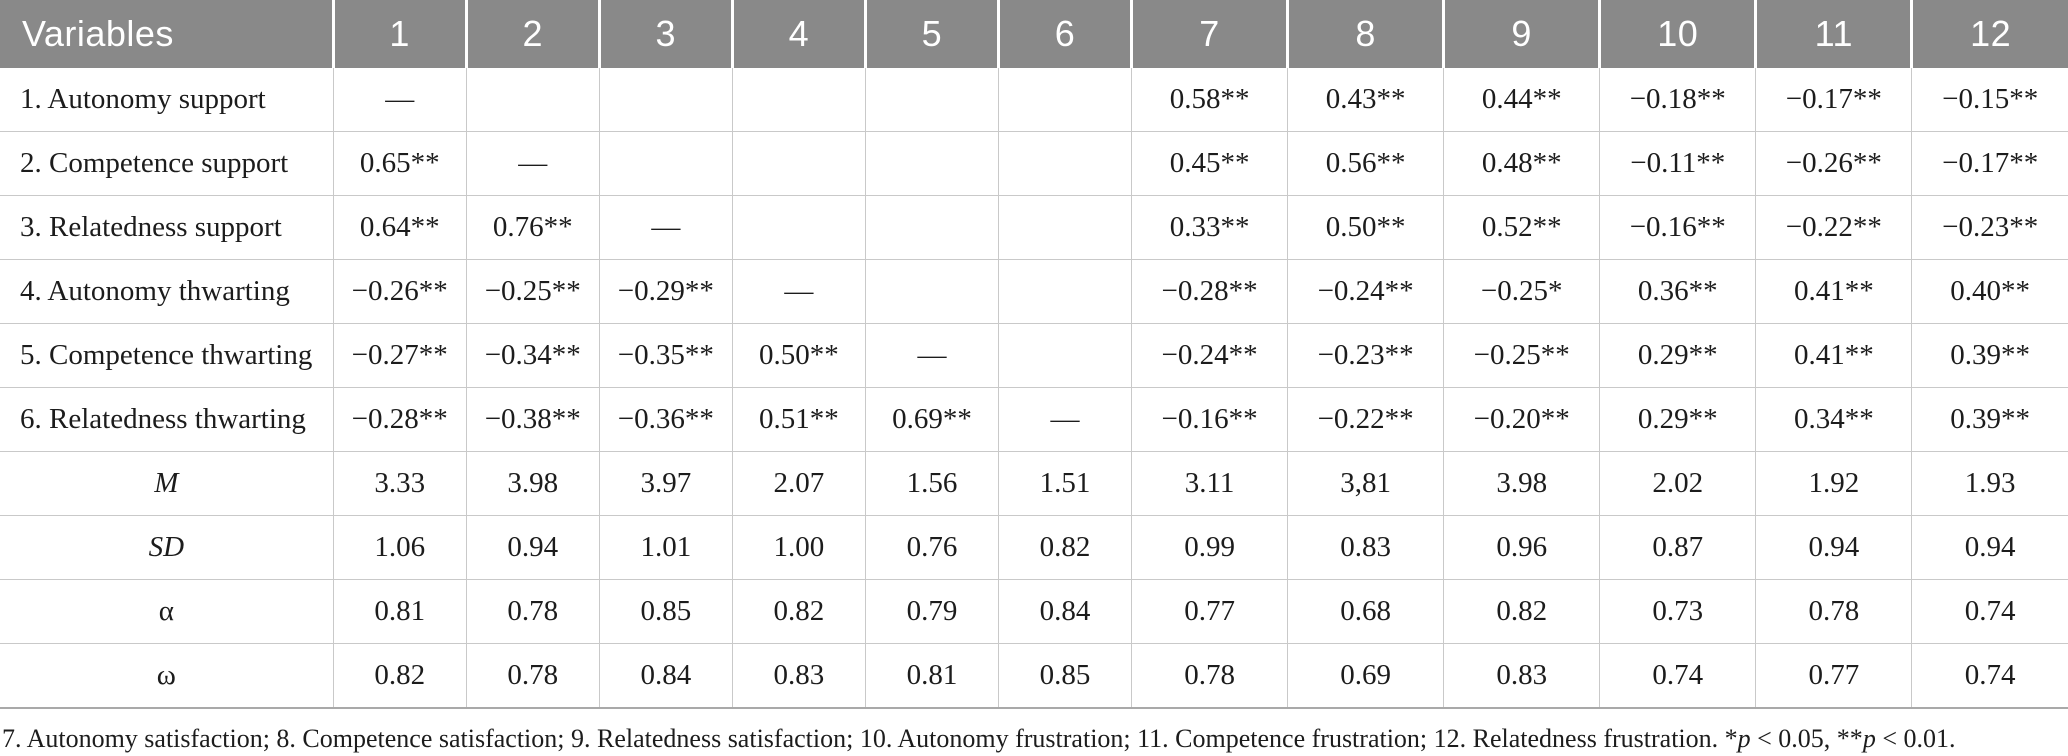 Image resolution: width=2068 pixels, height=756 pixels. I want to click on table-cell: 1.92, so click(1833, 483).